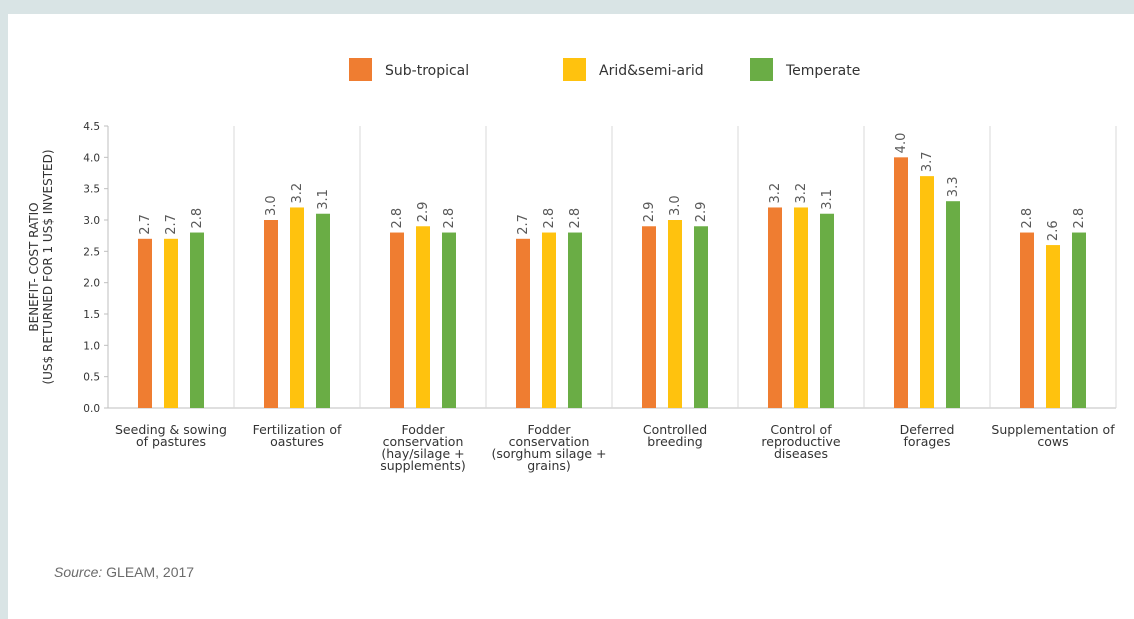 The height and width of the screenshot is (619, 1134). I want to click on category-label: of pastures, so click(171, 441).